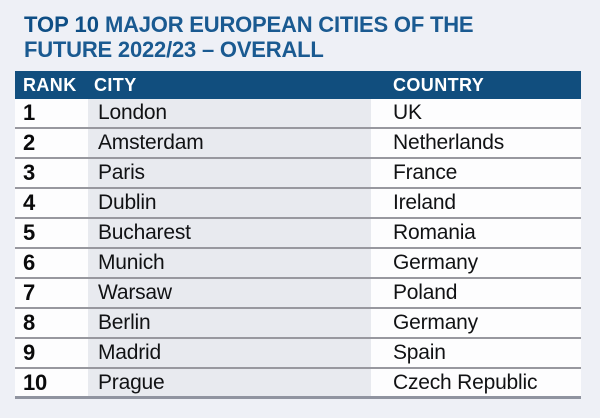 The width and height of the screenshot is (600, 418). What do you see at coordinates (51, 113) in the screenshot?
I see `rank-cell: 1` at bounding box center [51, 113].